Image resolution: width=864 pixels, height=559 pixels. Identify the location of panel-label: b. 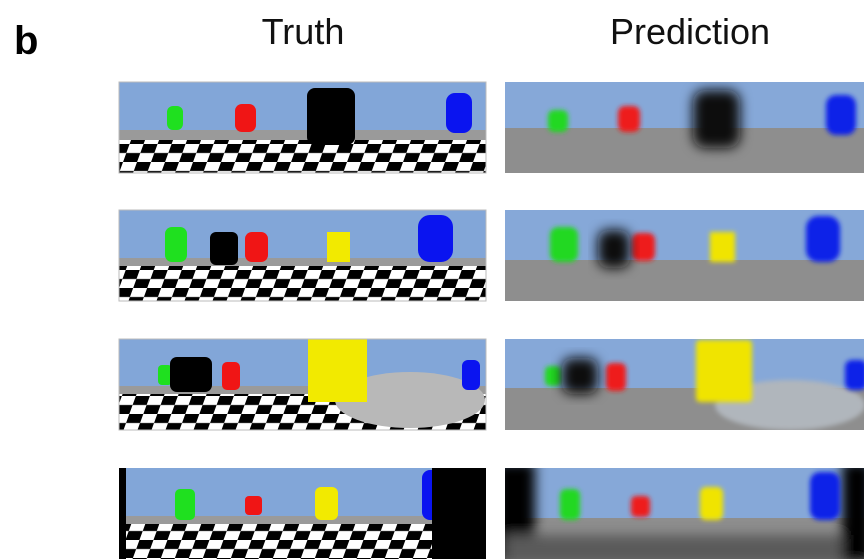
(26, 41).